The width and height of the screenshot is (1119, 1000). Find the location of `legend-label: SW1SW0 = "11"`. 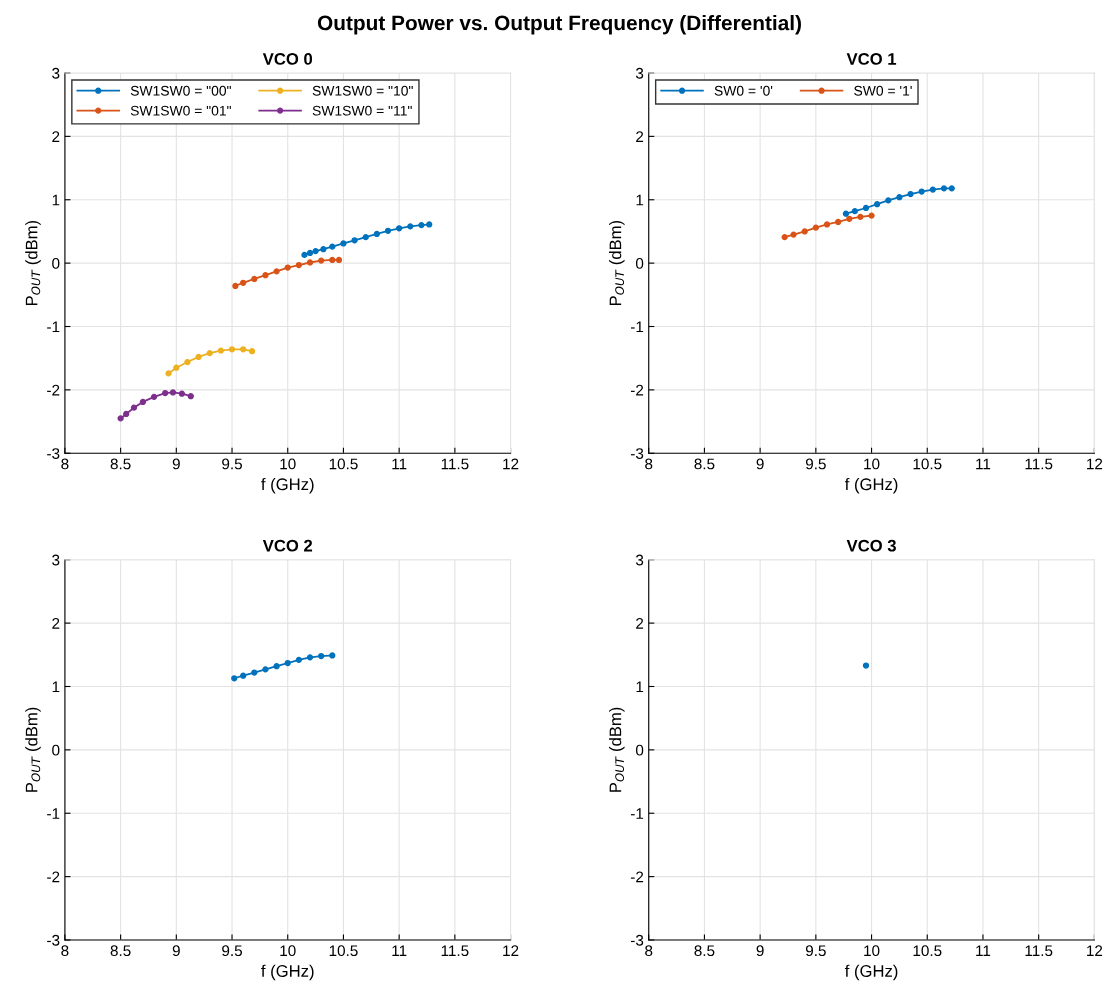

legend-label: SW1SW0 = "11" is located at coordinates (362, 110).